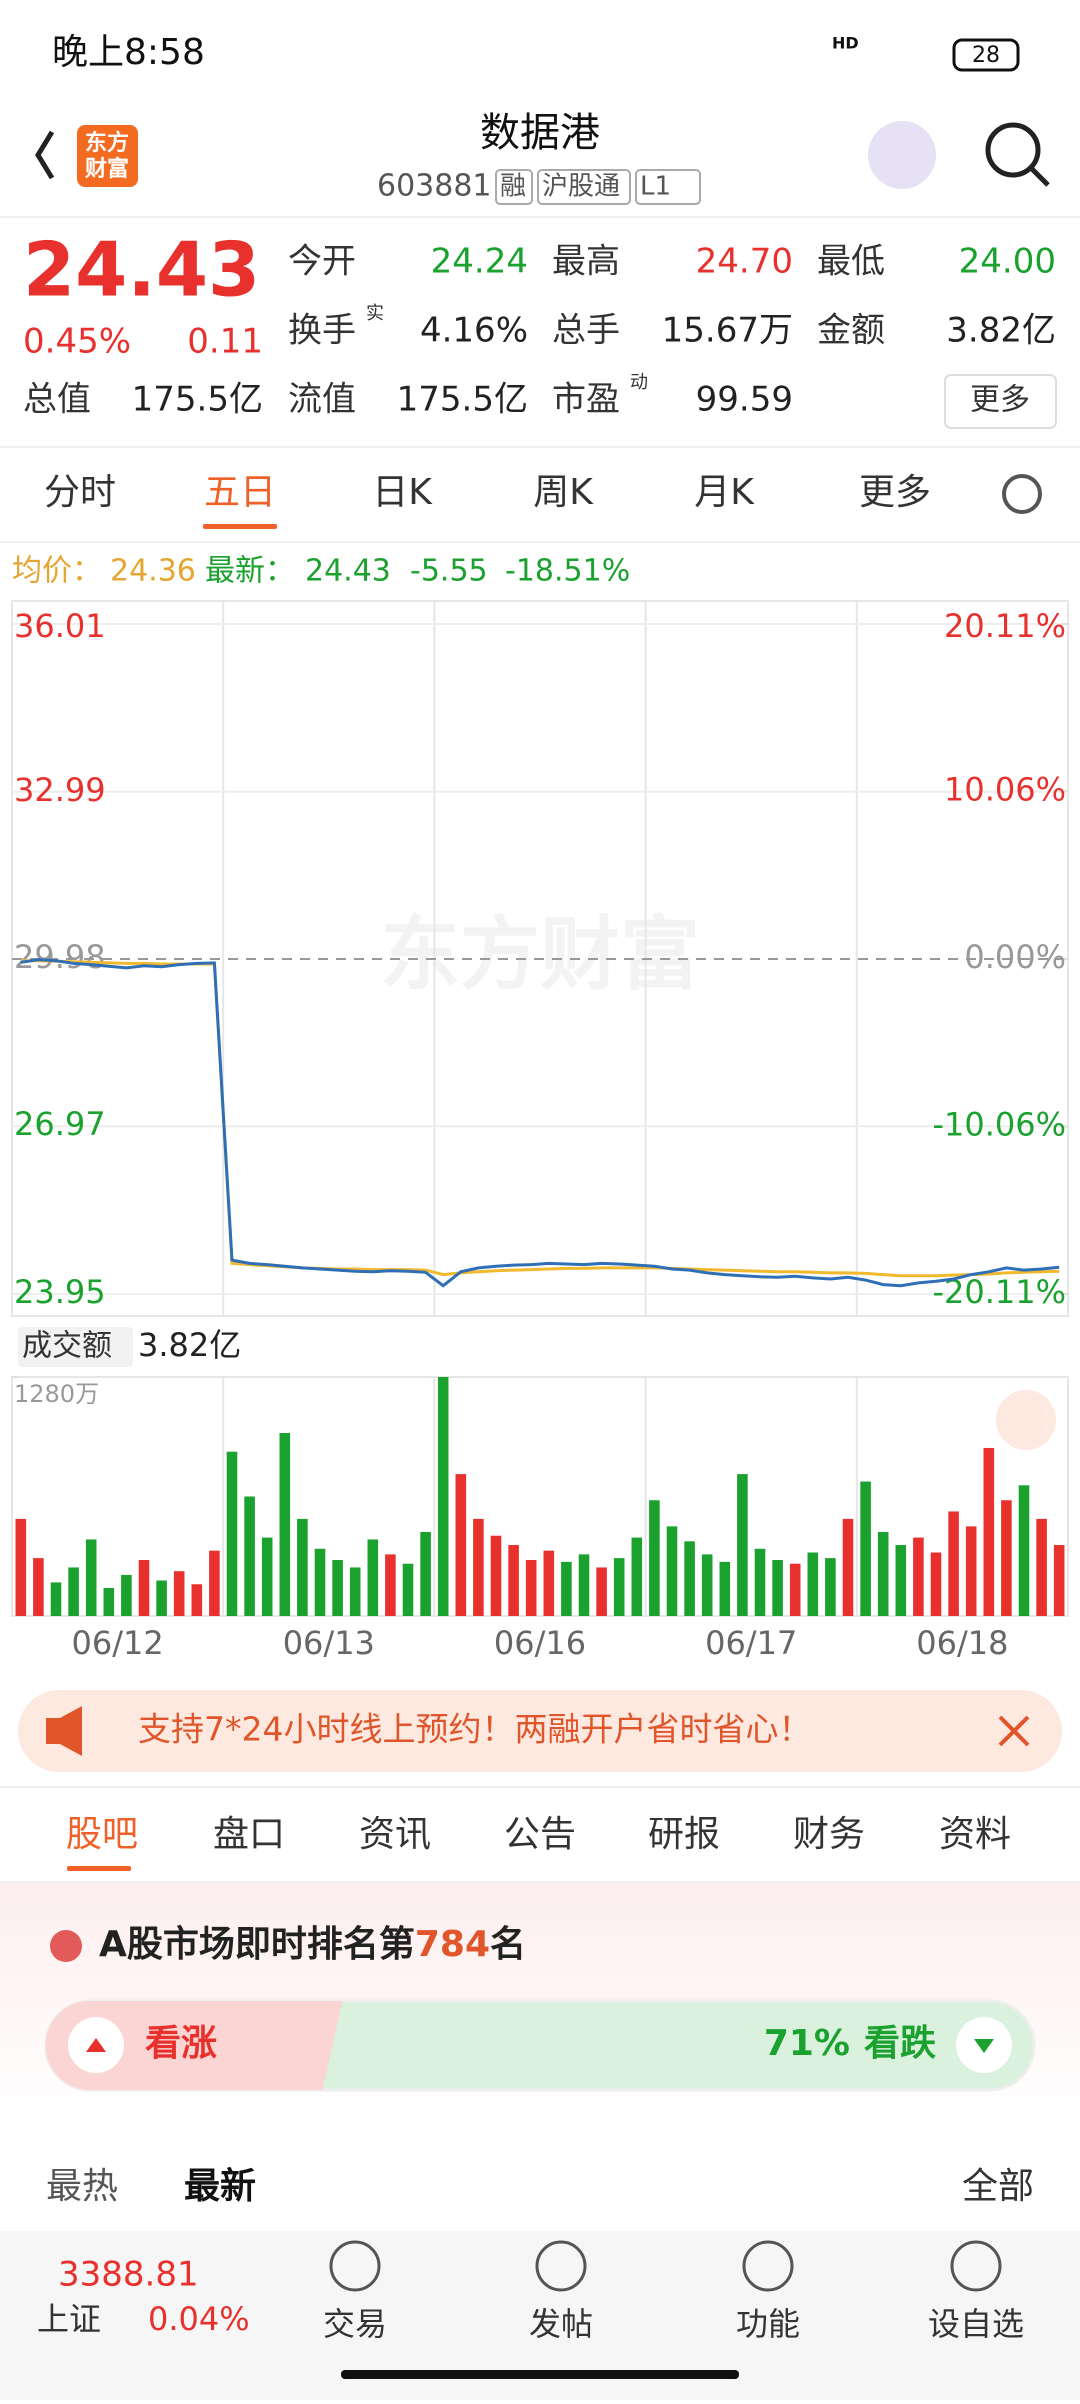 The height and width of the screenshot is (2404, 1080). What do you see at coordinates (1001, 331) in the screenshot?
I see `field-value: 3.82亿` at bounding box center [1001, 331].